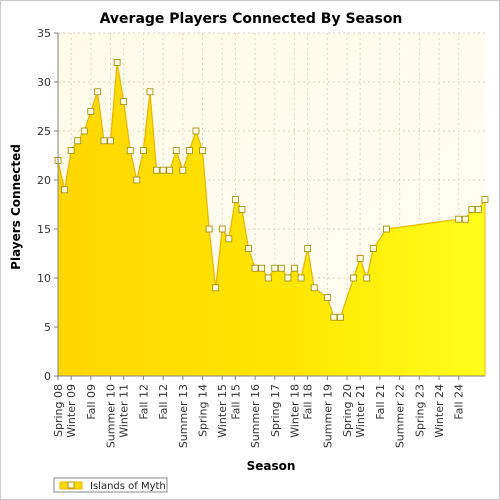 This screenshot has height=500, width=500. Describe the element at coordinates (308, 402) in the screenshot. I see `x-tick-label: Fall 18` at that location.